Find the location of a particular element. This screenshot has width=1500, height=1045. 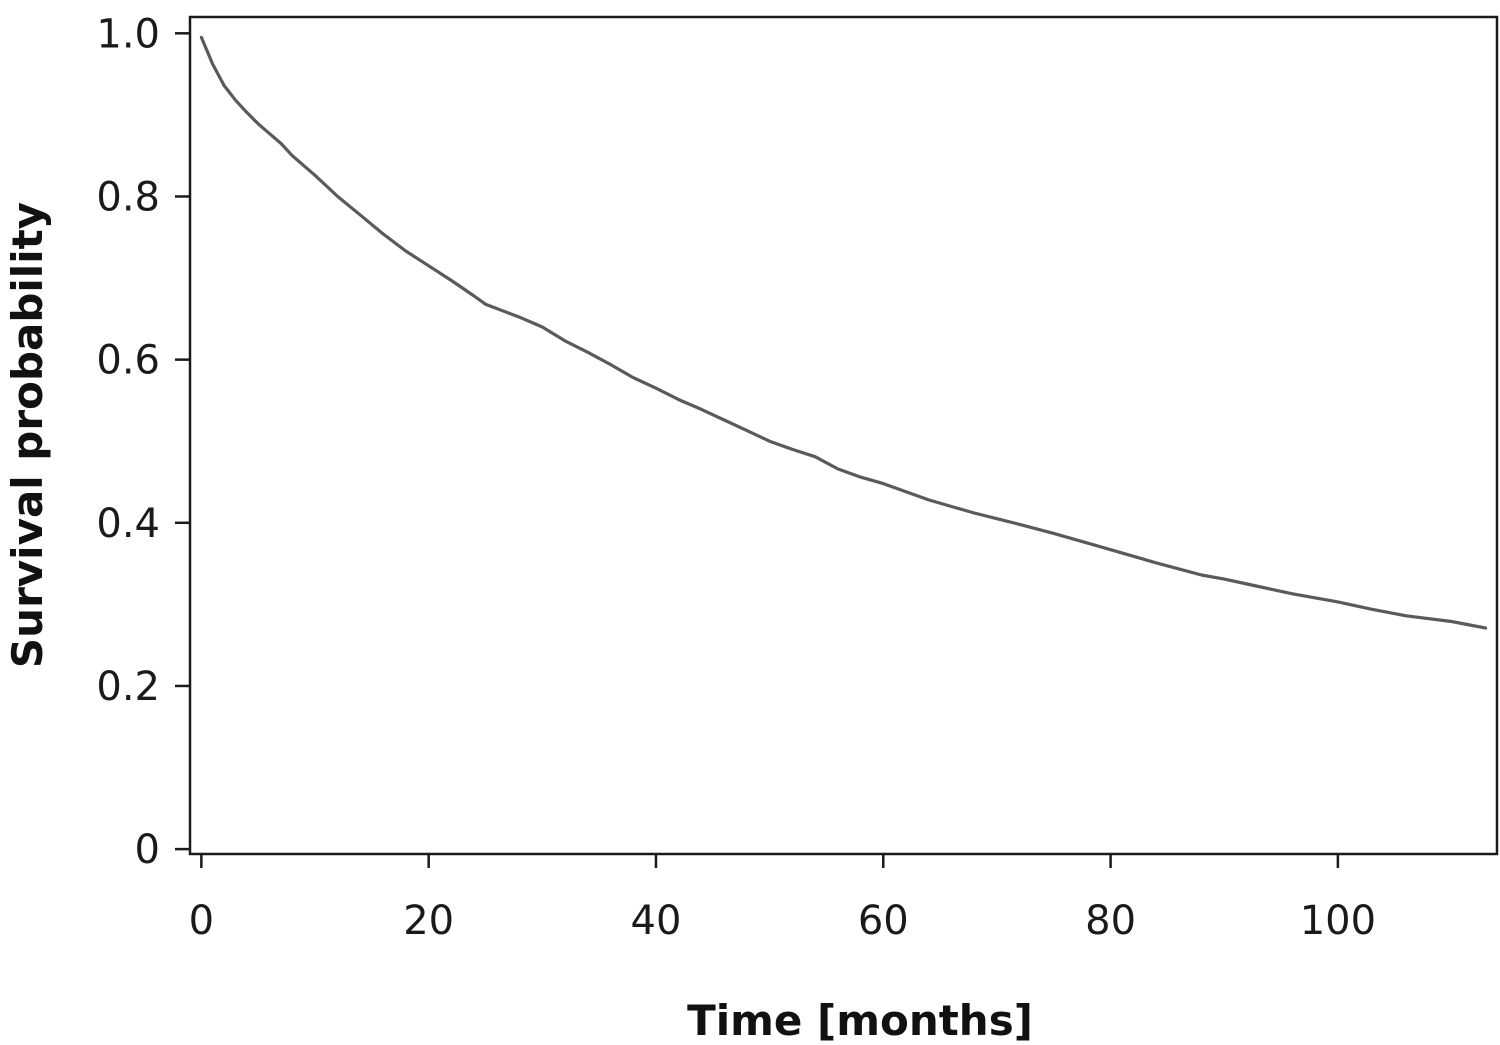

y-axis-title: Survival probability is located at coordinates (27, 435).